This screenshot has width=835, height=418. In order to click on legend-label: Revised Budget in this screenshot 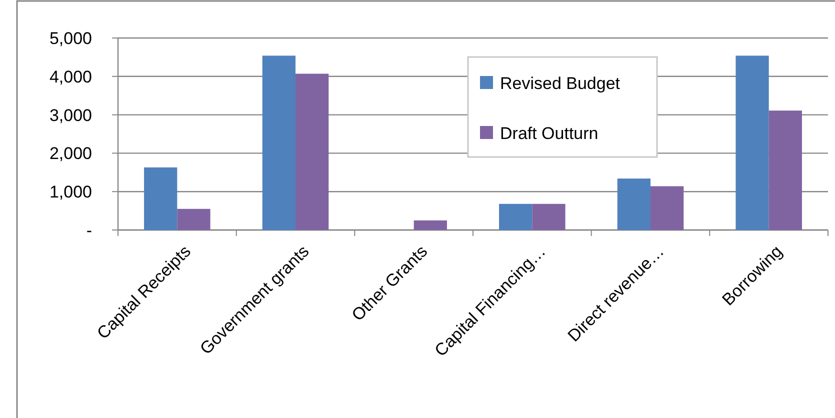, I will do `click(560, 83)`.